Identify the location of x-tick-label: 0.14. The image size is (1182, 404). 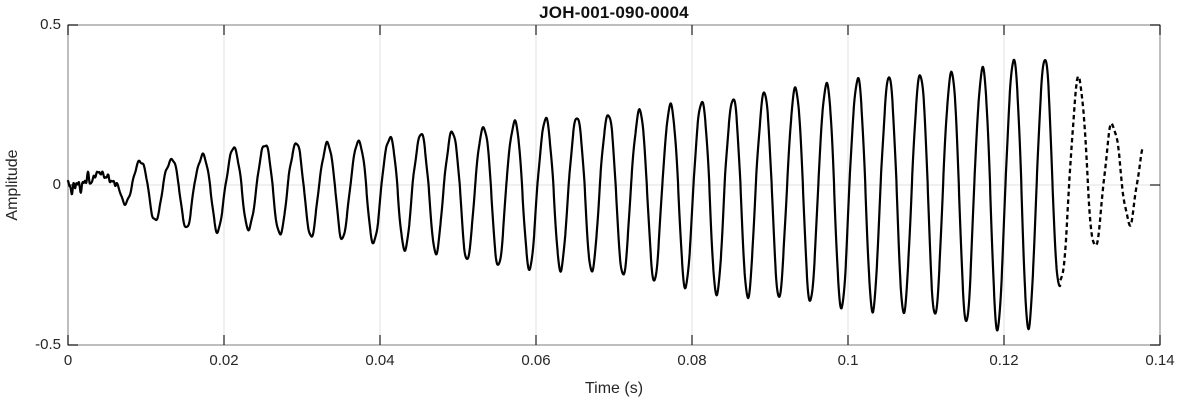
(1160, 360).